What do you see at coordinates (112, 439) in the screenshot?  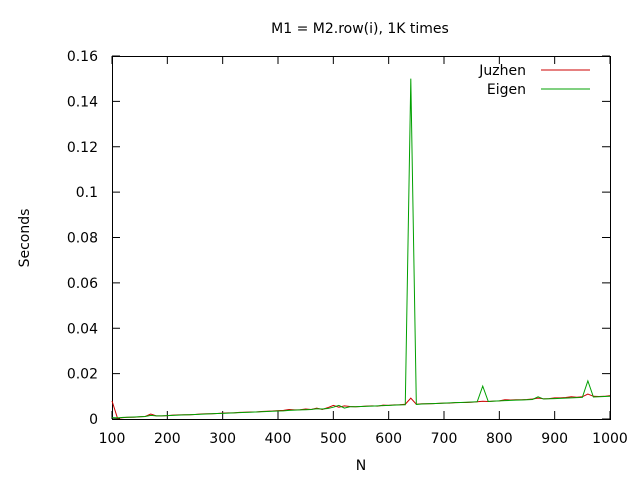 I see `x-tick-label: 100` at bounding box center [112, 439].